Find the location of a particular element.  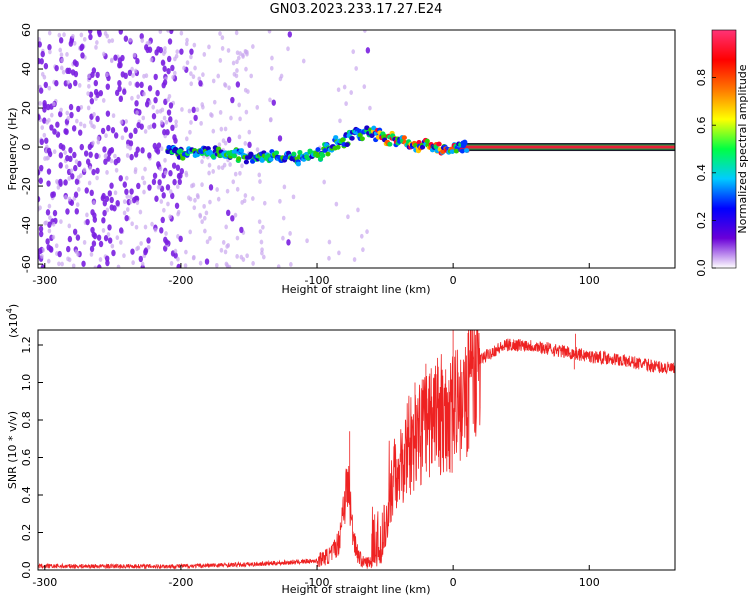

x-tick-label: 0 is located at coordinates (453, 582).